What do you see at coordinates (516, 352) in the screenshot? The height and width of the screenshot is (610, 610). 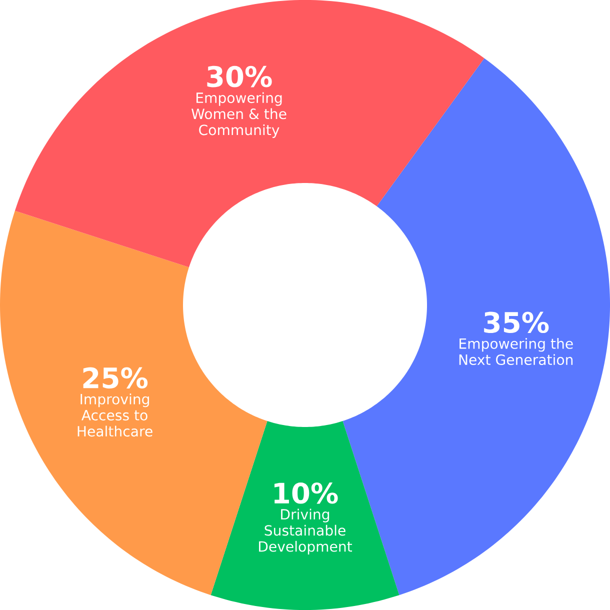 I see `slice-label: Empowering the Next Generation` at bounding box center [516, 352].